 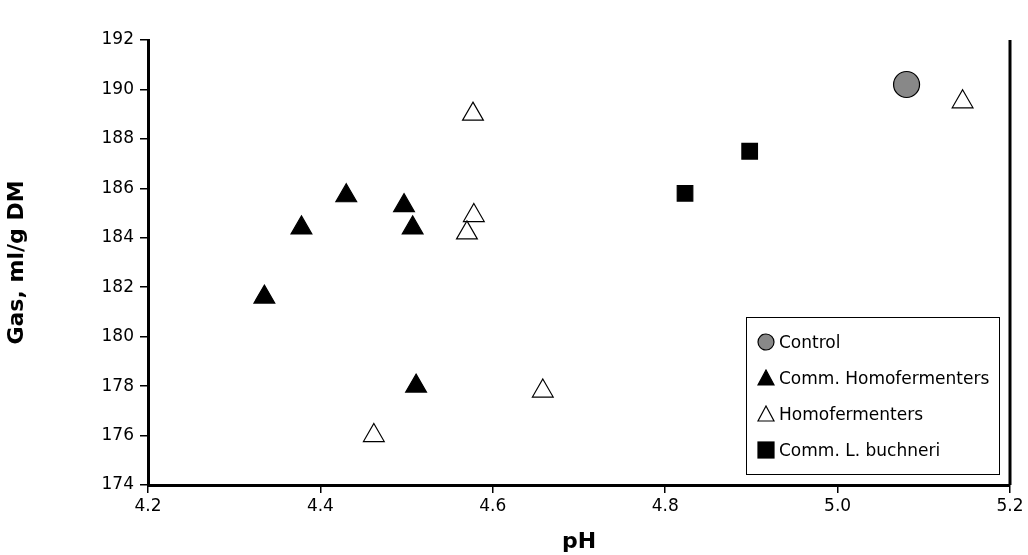 What do you see at coordinates (579, 540) in the screenshot?
I see `x-axis-title: pH` at bounding box center [579, 540].